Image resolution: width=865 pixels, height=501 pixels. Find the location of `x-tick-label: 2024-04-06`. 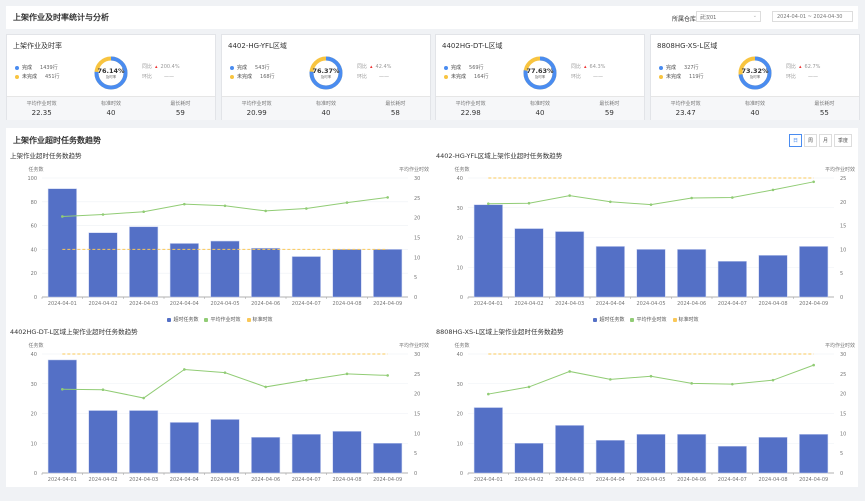

x-tick-label: 2024-04-06 is located at coordinates (691, 304).